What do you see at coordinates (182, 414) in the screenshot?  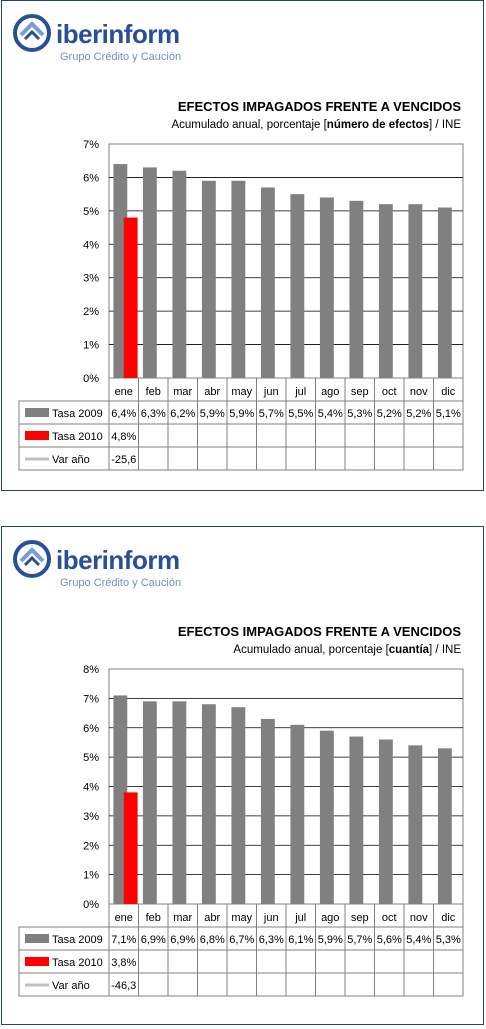 I see `table-cell-value: 6,2%` at bounding box center [182, 414].